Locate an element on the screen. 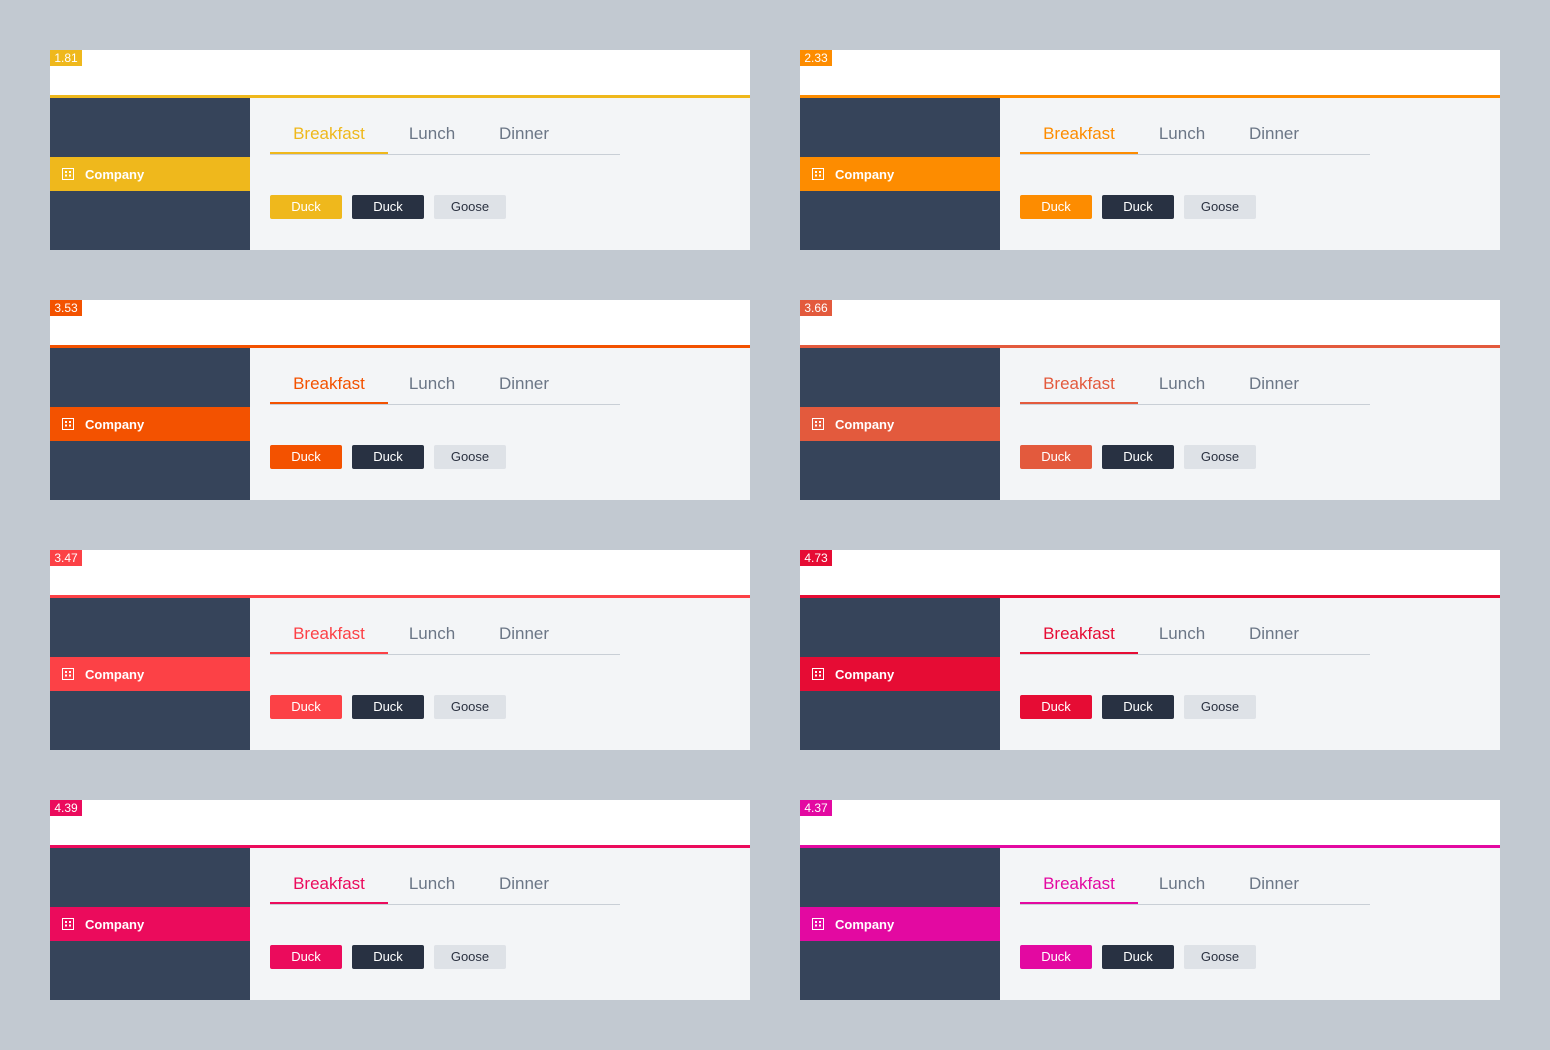 This screenshot has width=1550, height=1050. contrast-score-badge: 4.37 is located at coordinates (816, 808).